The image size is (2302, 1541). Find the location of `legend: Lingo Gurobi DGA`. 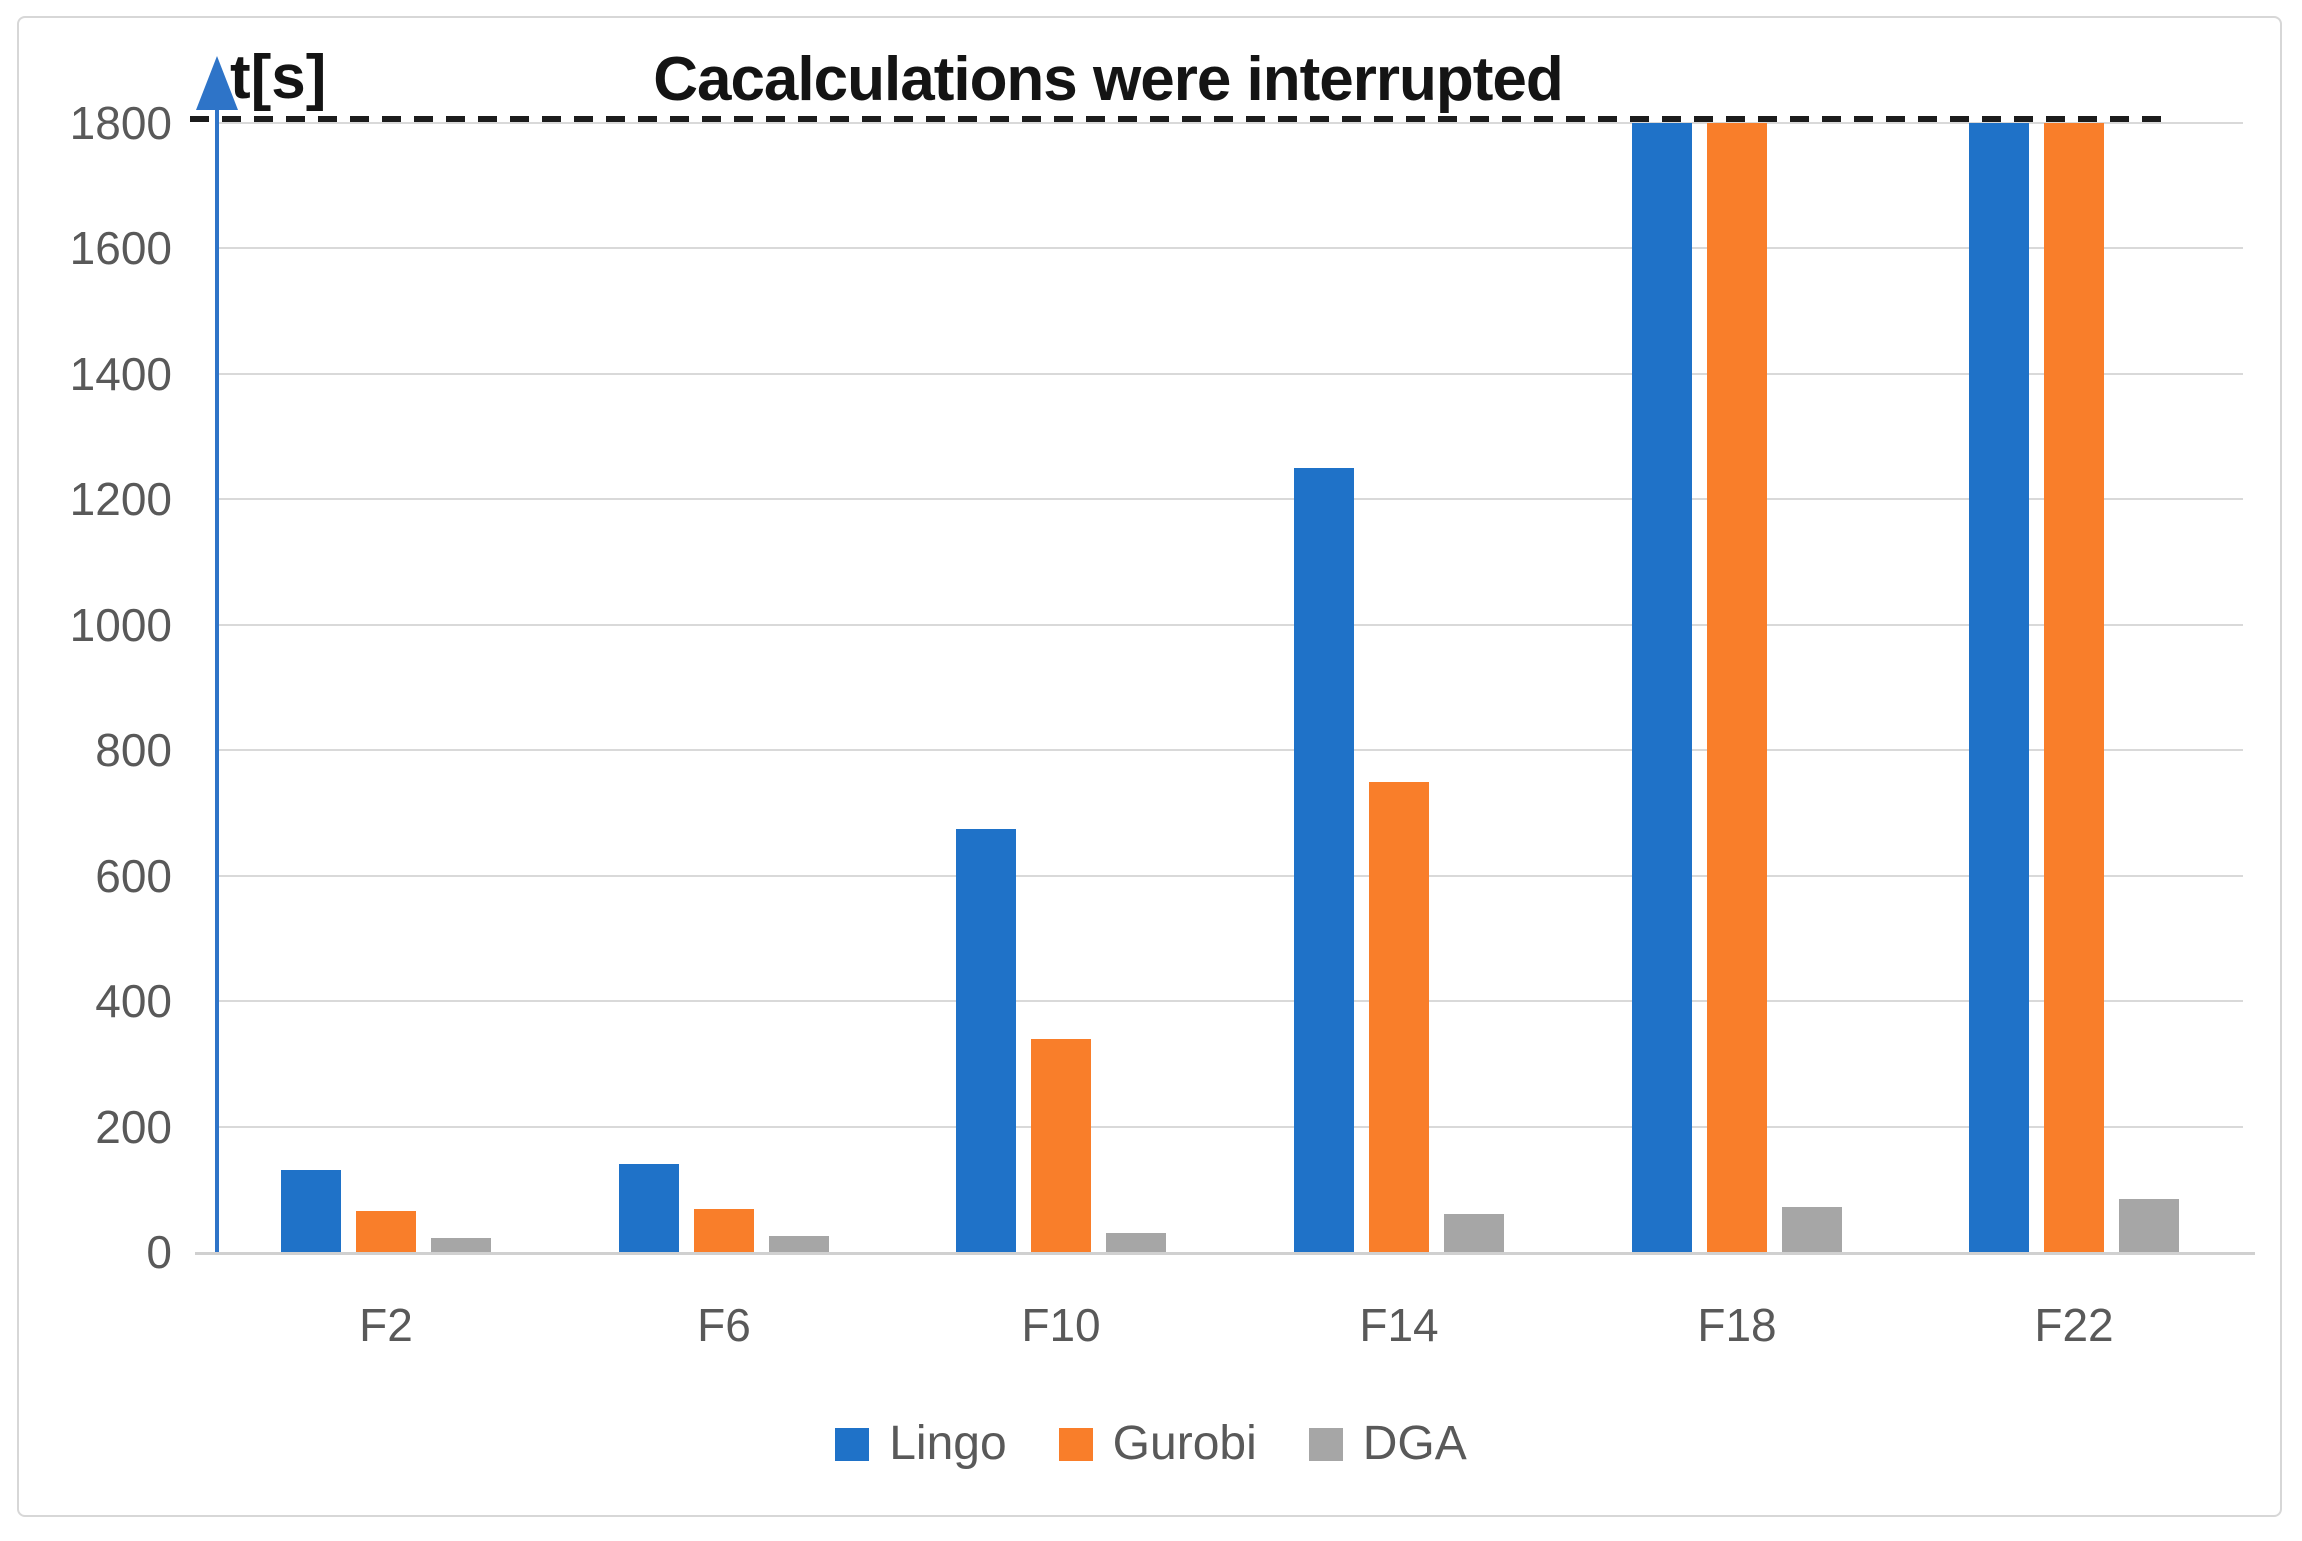

legend: Lingo Gurobi DGA is located at coordinates (1151, 1444).